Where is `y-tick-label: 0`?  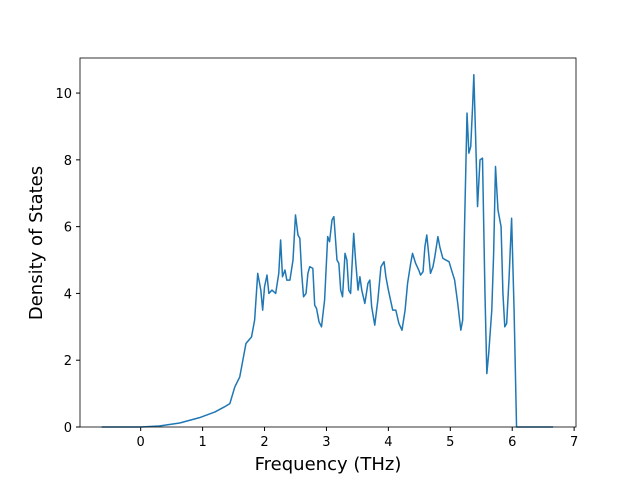 y-tick-label: 0 is located at coordinates (68, 428).